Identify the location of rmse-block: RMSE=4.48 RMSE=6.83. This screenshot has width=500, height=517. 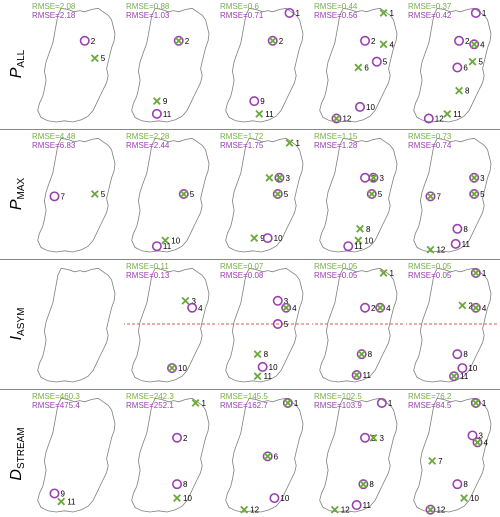
(53, 141).